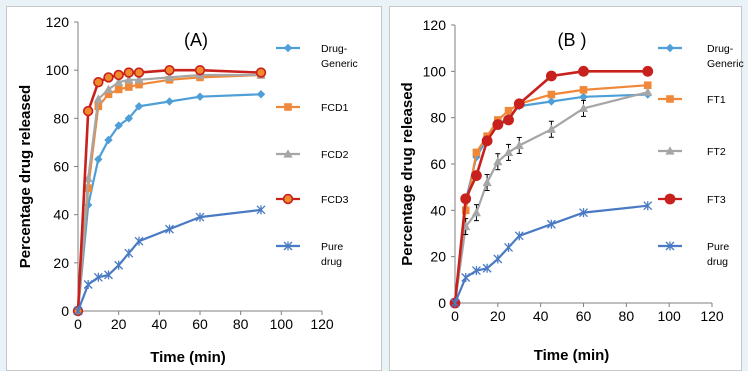 This screenshot has height=371, width=748. I want to click on legend-item: FT3, so click(692, 199).